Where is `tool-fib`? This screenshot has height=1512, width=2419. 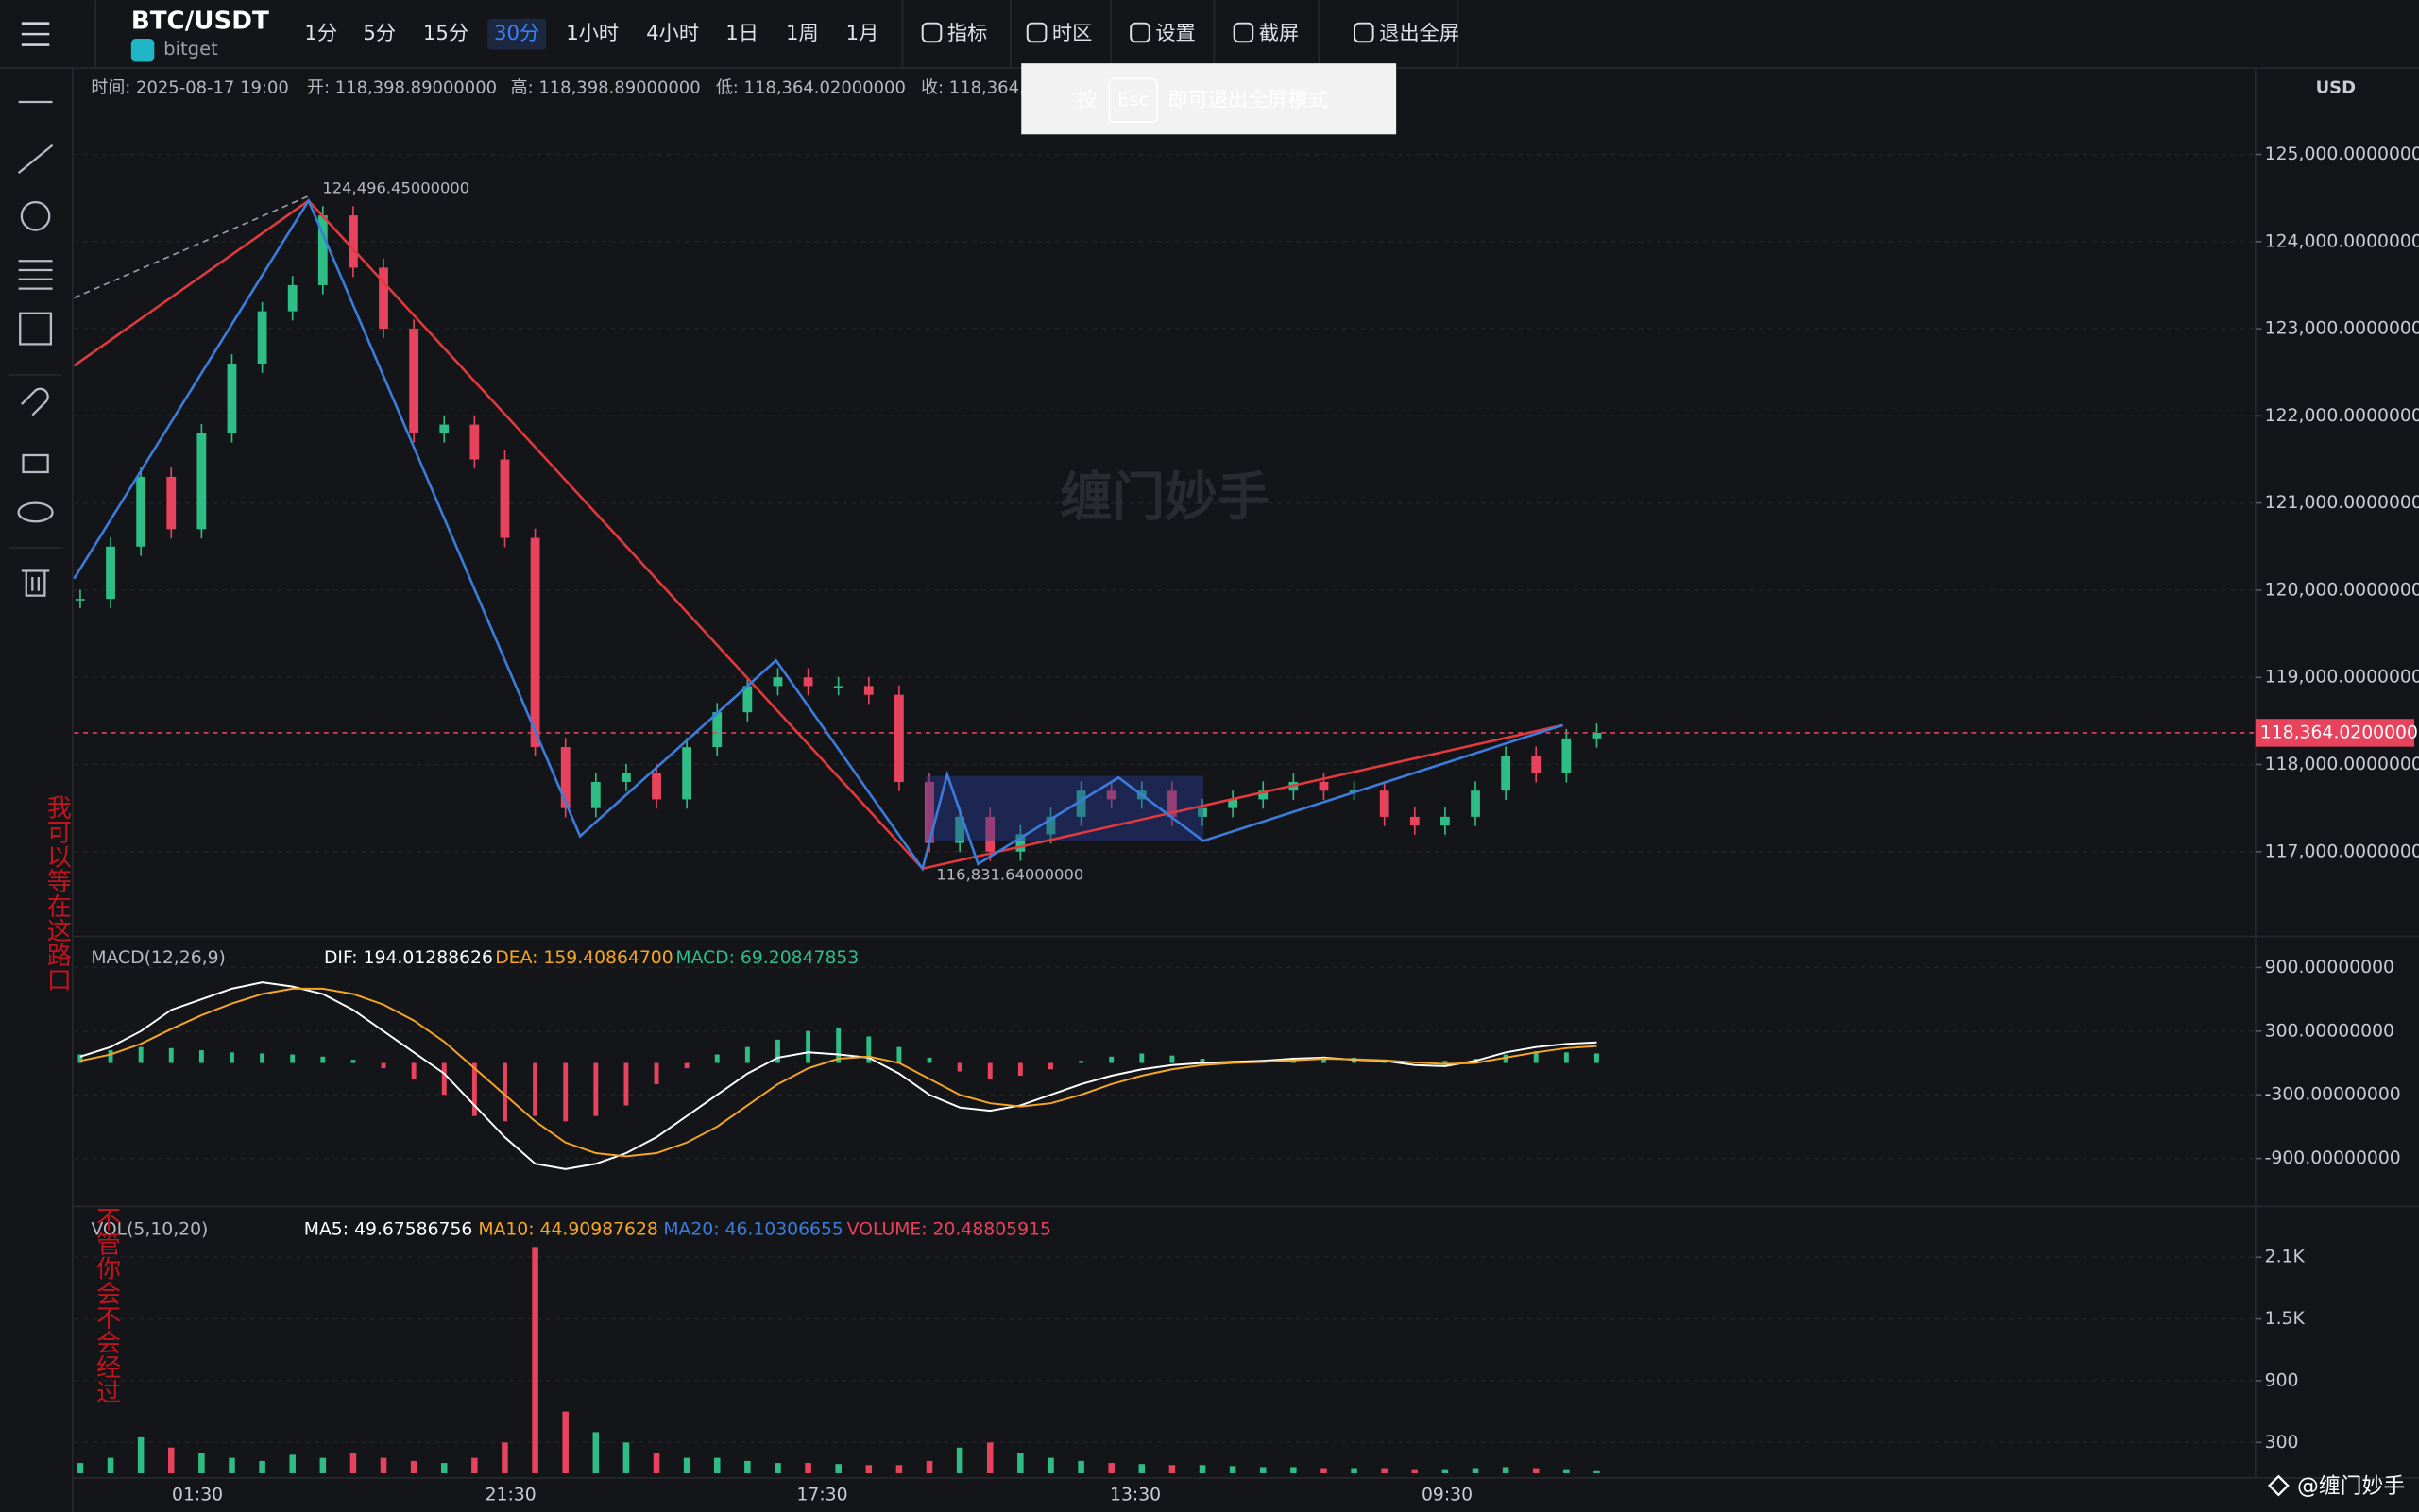 tool-fib is located at coordinates (35, 275).